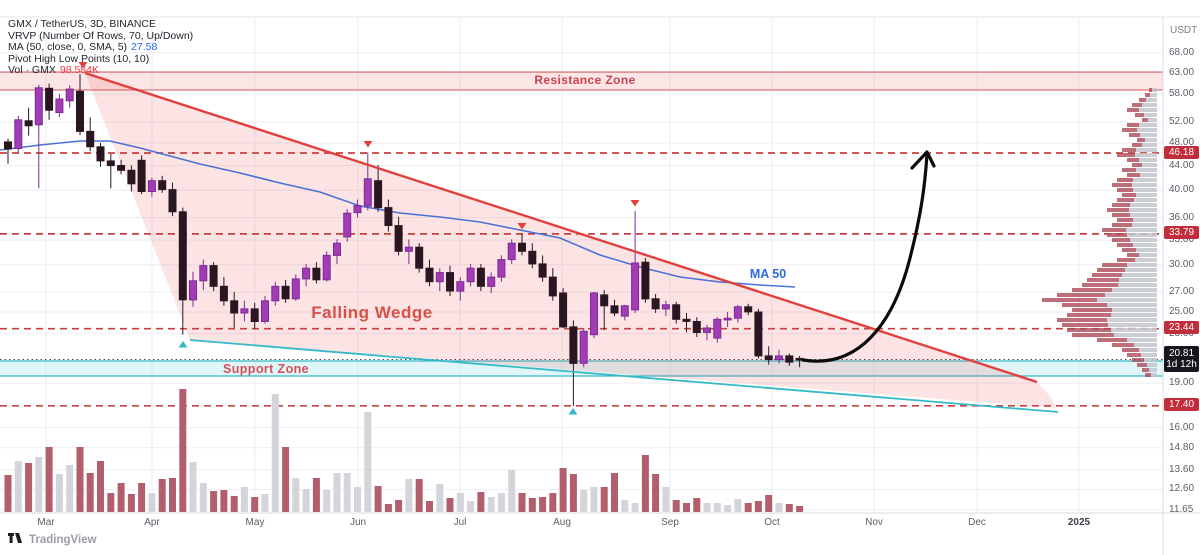  Describe the element at coordinates (670, 522) in the screenshot. I see `time-tick: Sep` at that location.